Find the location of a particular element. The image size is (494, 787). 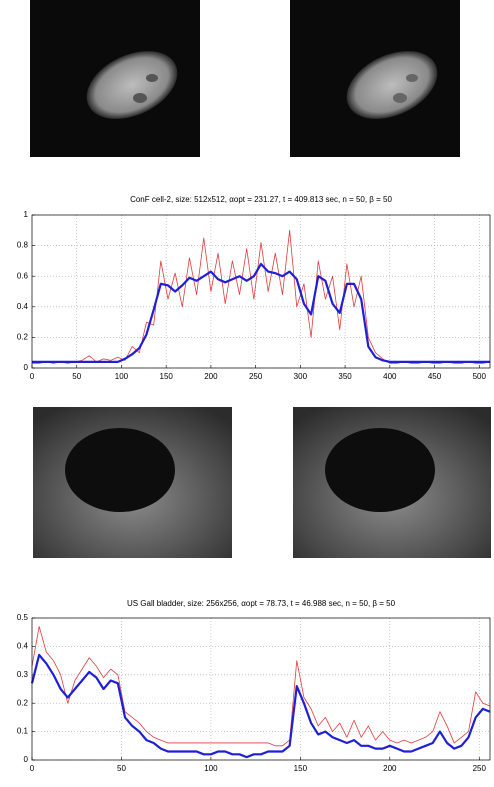

y-tick-label: 0.8 is located at coordinates (23, 245).